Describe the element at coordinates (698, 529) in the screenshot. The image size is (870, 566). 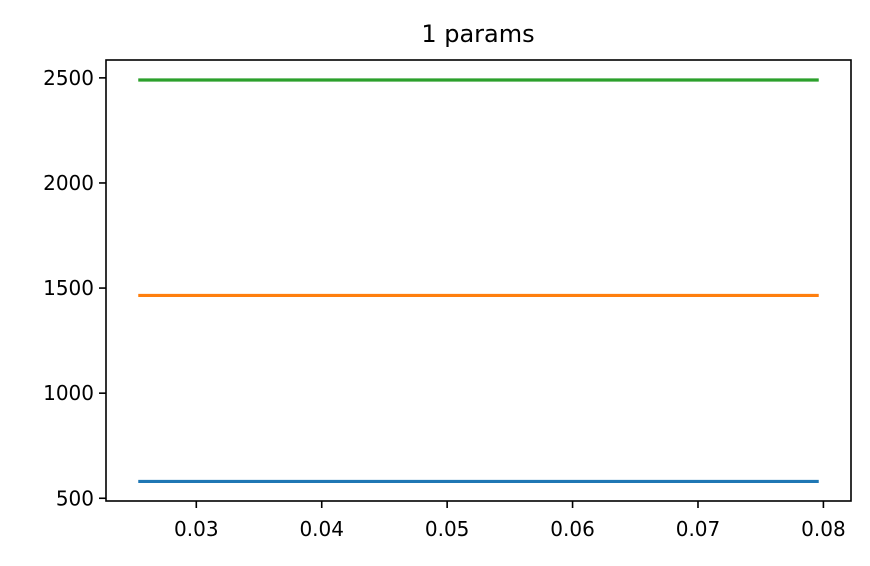
I see `x-tick-label: 0.07` at that location.